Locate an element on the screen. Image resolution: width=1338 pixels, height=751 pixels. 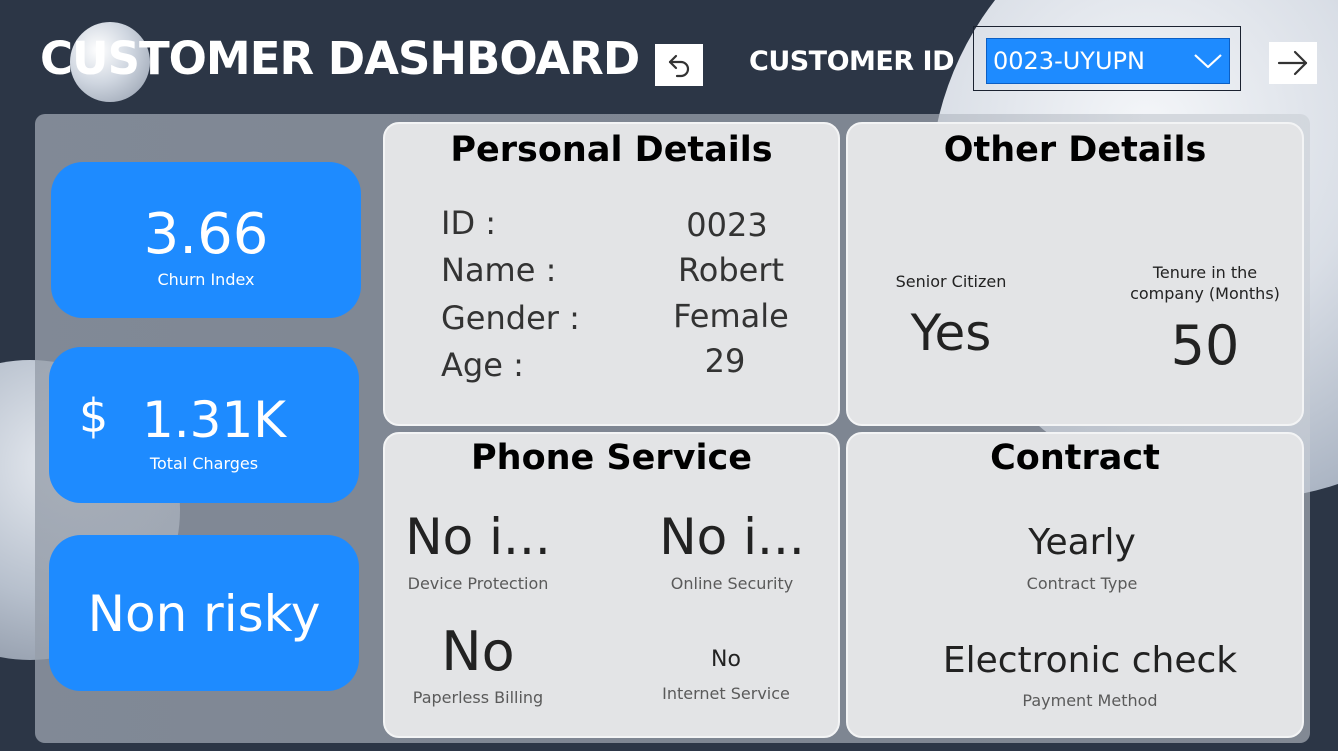
id-label: ID : is located at coordinates (469, 223).